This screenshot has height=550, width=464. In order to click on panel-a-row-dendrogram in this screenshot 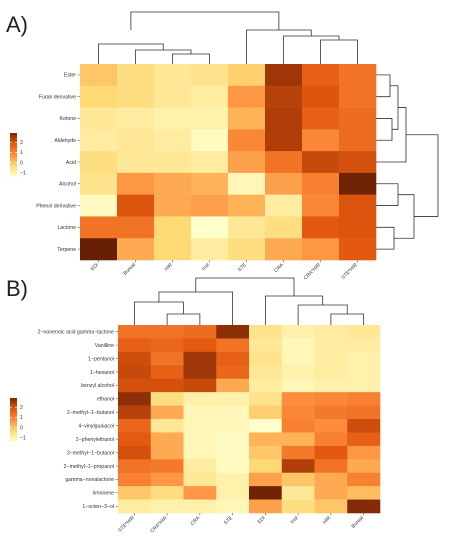, I will do `click(407, 162)`.